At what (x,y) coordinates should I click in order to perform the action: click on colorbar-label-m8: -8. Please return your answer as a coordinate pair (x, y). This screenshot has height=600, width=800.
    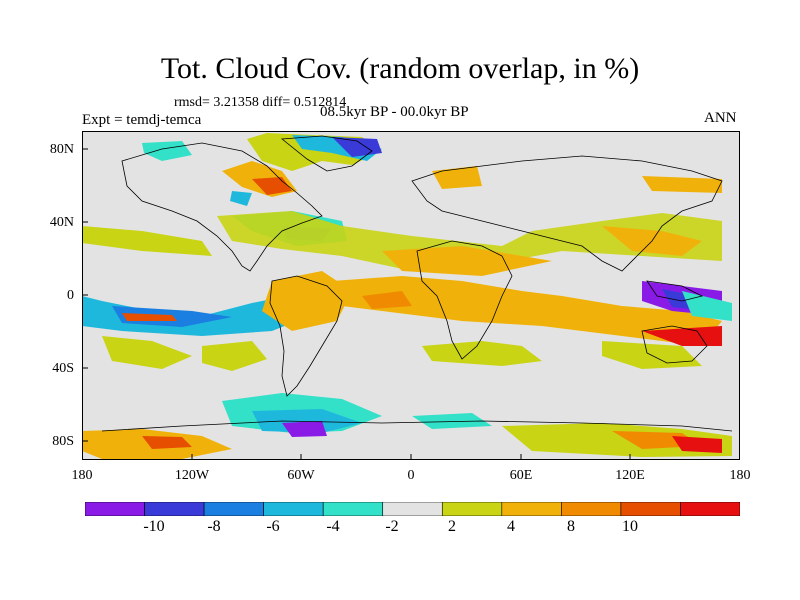
    Looking at the image, I should click on (214, 526).